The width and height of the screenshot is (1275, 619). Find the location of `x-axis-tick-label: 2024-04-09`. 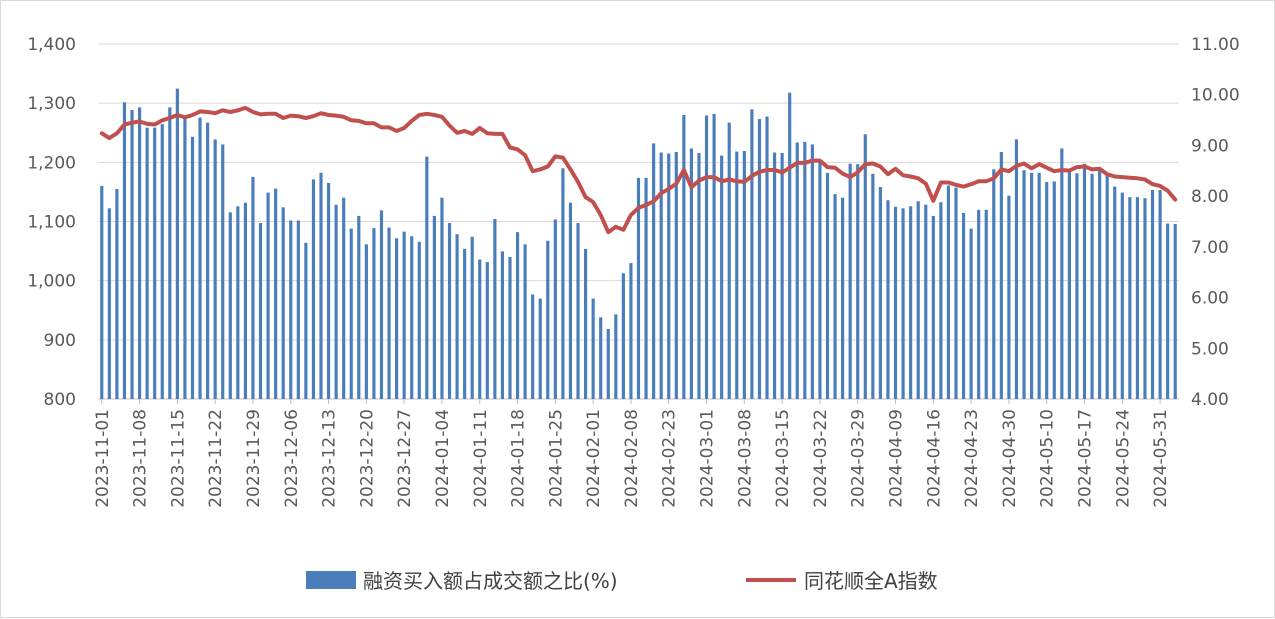

x-axis-tick-label: 2024-04-09 is located at coordinates (897, 458).